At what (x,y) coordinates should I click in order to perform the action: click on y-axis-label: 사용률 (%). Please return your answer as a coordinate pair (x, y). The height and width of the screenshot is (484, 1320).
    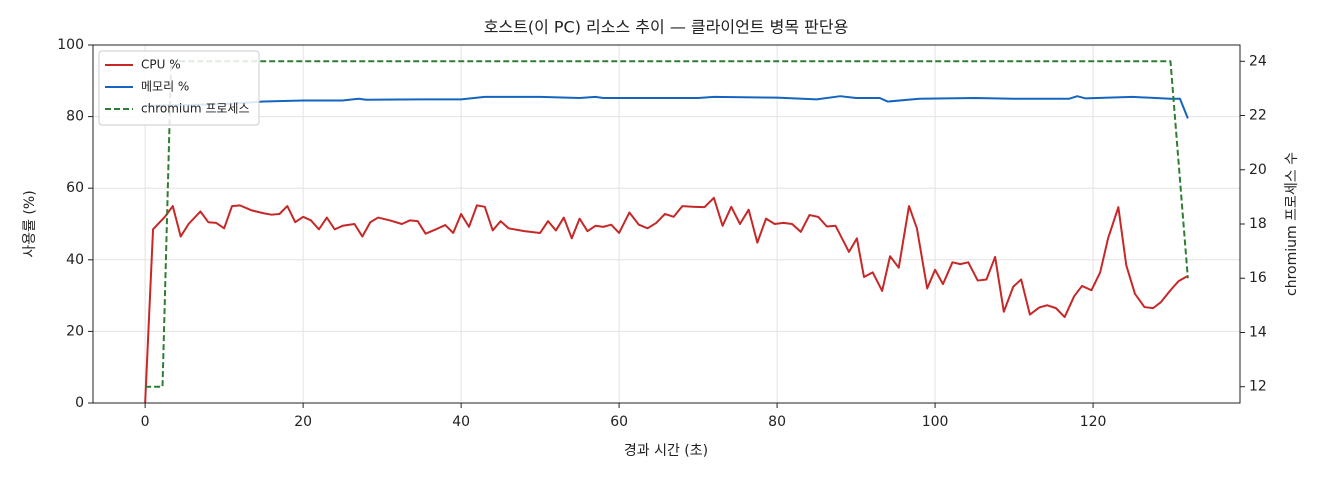
    Looking at the image, I should click on (30, 223).